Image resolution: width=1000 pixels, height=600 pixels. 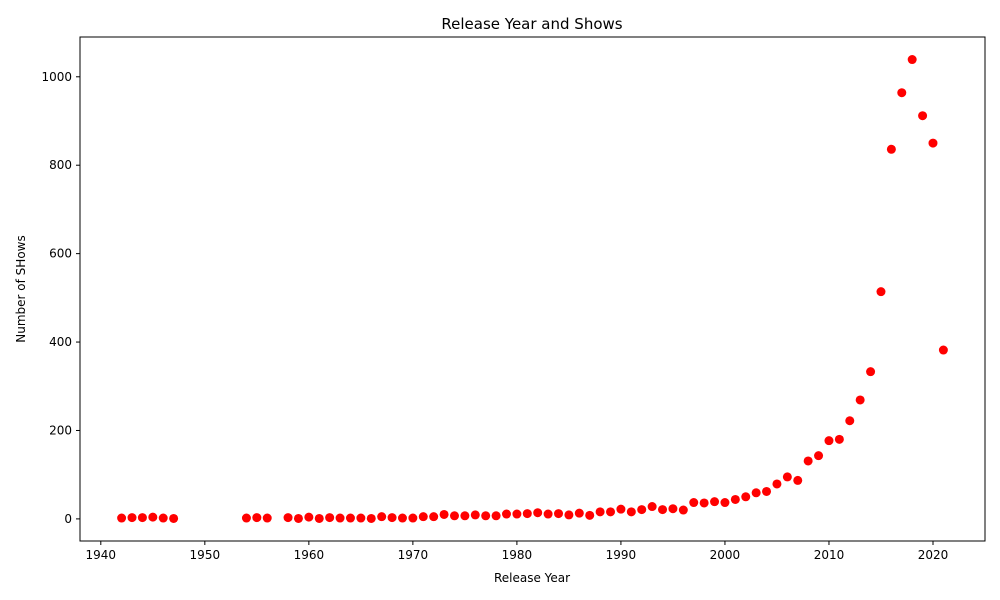 What do you see at coordinates (21, 288) in the screenshot?
I see `y-axis-label: Number of SHows` at bounding box center [21, 288].